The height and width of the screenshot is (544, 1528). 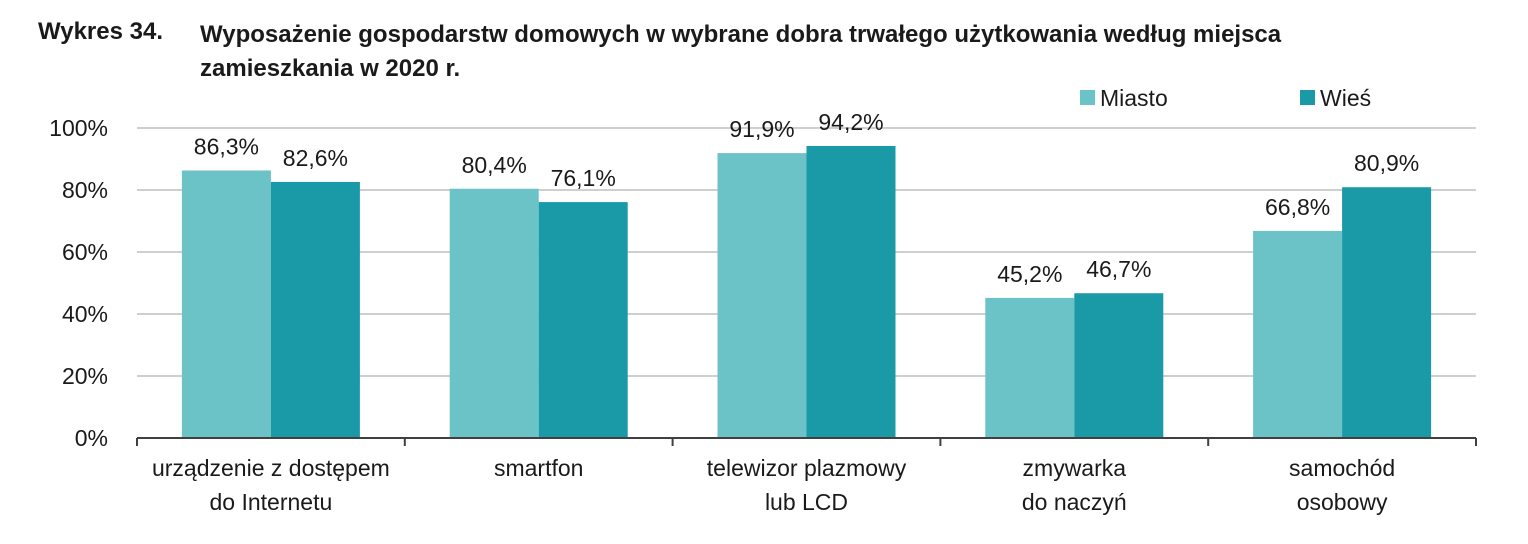 I want to click on data-label: 76,1%, so click(x=583, y=178).